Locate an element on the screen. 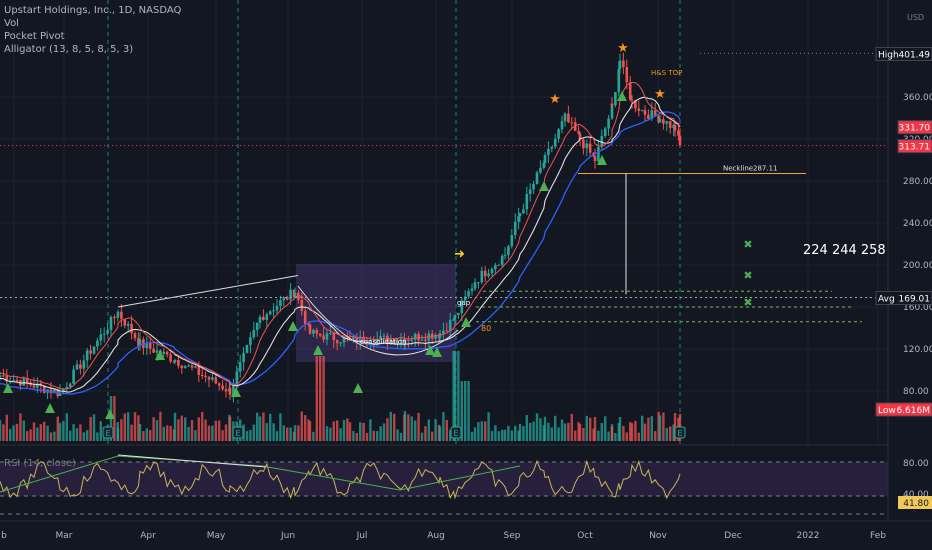 This screenshot has width=932, height=550. indicator-pocket-pivot: Pocket Pivot is located at coordinates (34, 36).